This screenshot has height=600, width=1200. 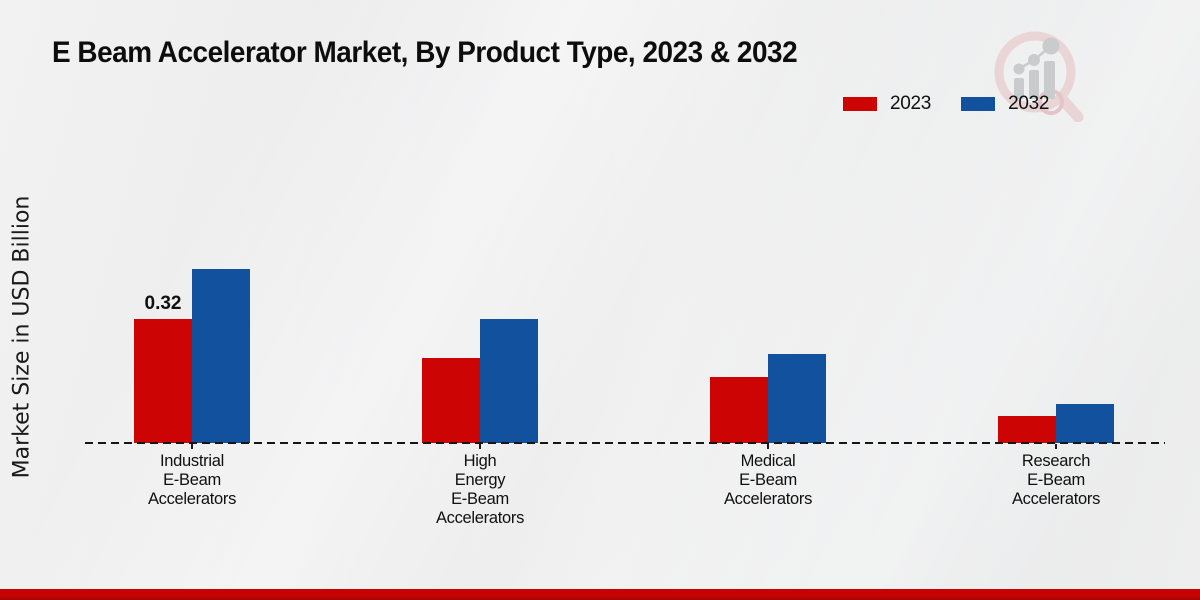 What do you see at coordinates (860, 104) in the screenshot?
I see `legend-swatch-2023-icon` at bounding box center [860, 104].